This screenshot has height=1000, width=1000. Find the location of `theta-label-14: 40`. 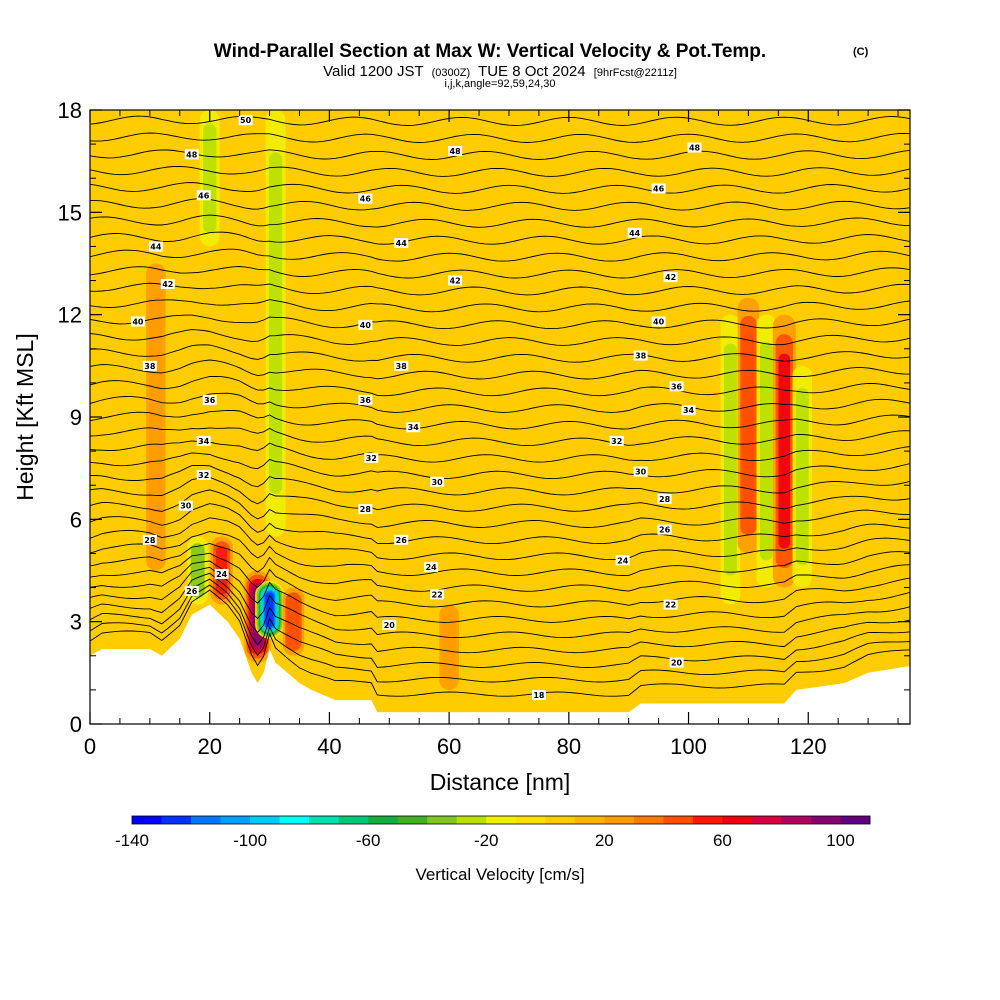

theta-label-14: 40 is located at coordinates (365, 324).